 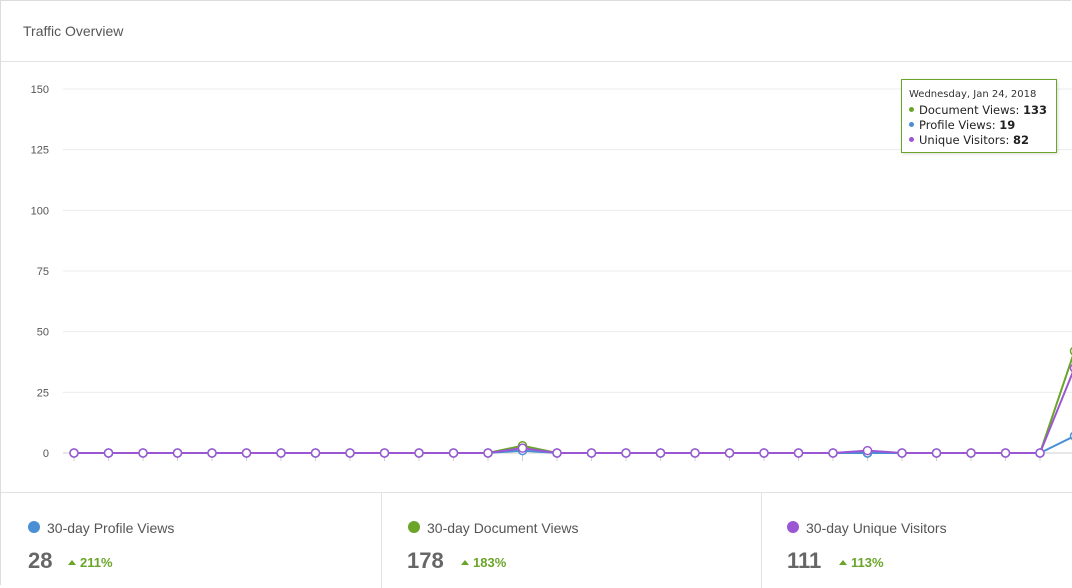 I want to click on x-axis-ticks, so click(x=573, y=457).